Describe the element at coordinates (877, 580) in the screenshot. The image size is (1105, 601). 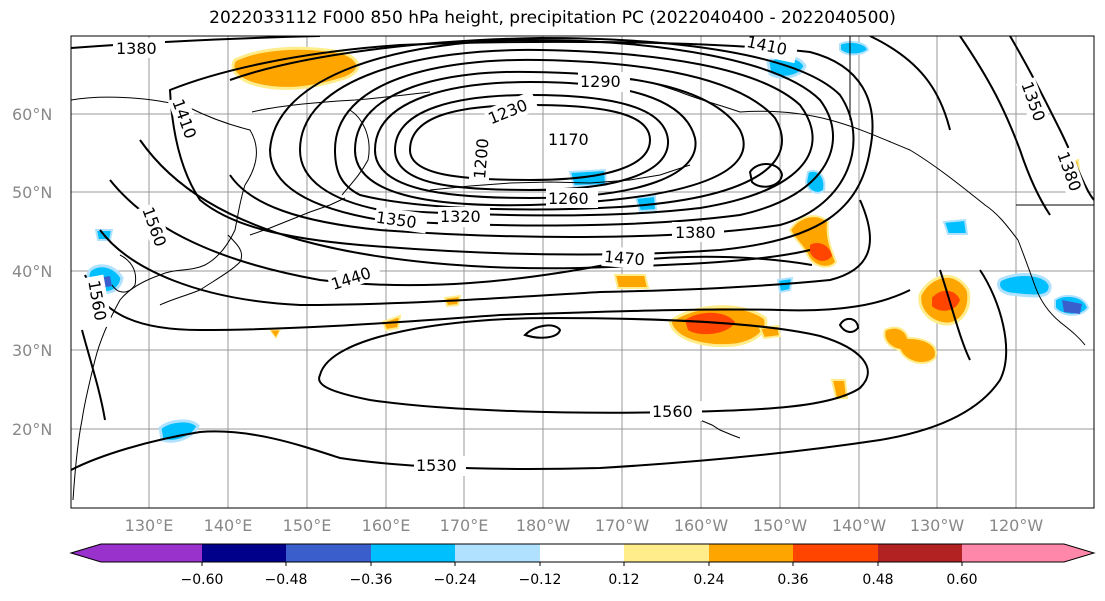
I see `colorbar-tick-label: 0.48` at that location.